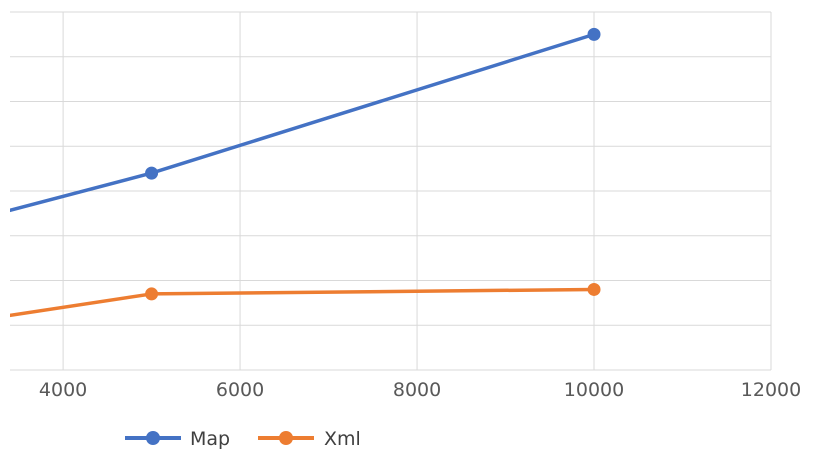  I want to click on legend-item-xml: Xml, so click(309, 439).